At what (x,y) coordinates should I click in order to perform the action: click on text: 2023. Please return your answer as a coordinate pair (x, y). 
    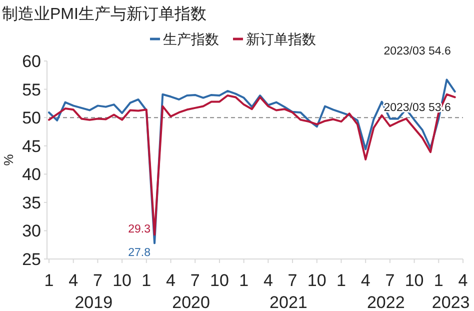
    Looking at the image, I should click on (451, 302).